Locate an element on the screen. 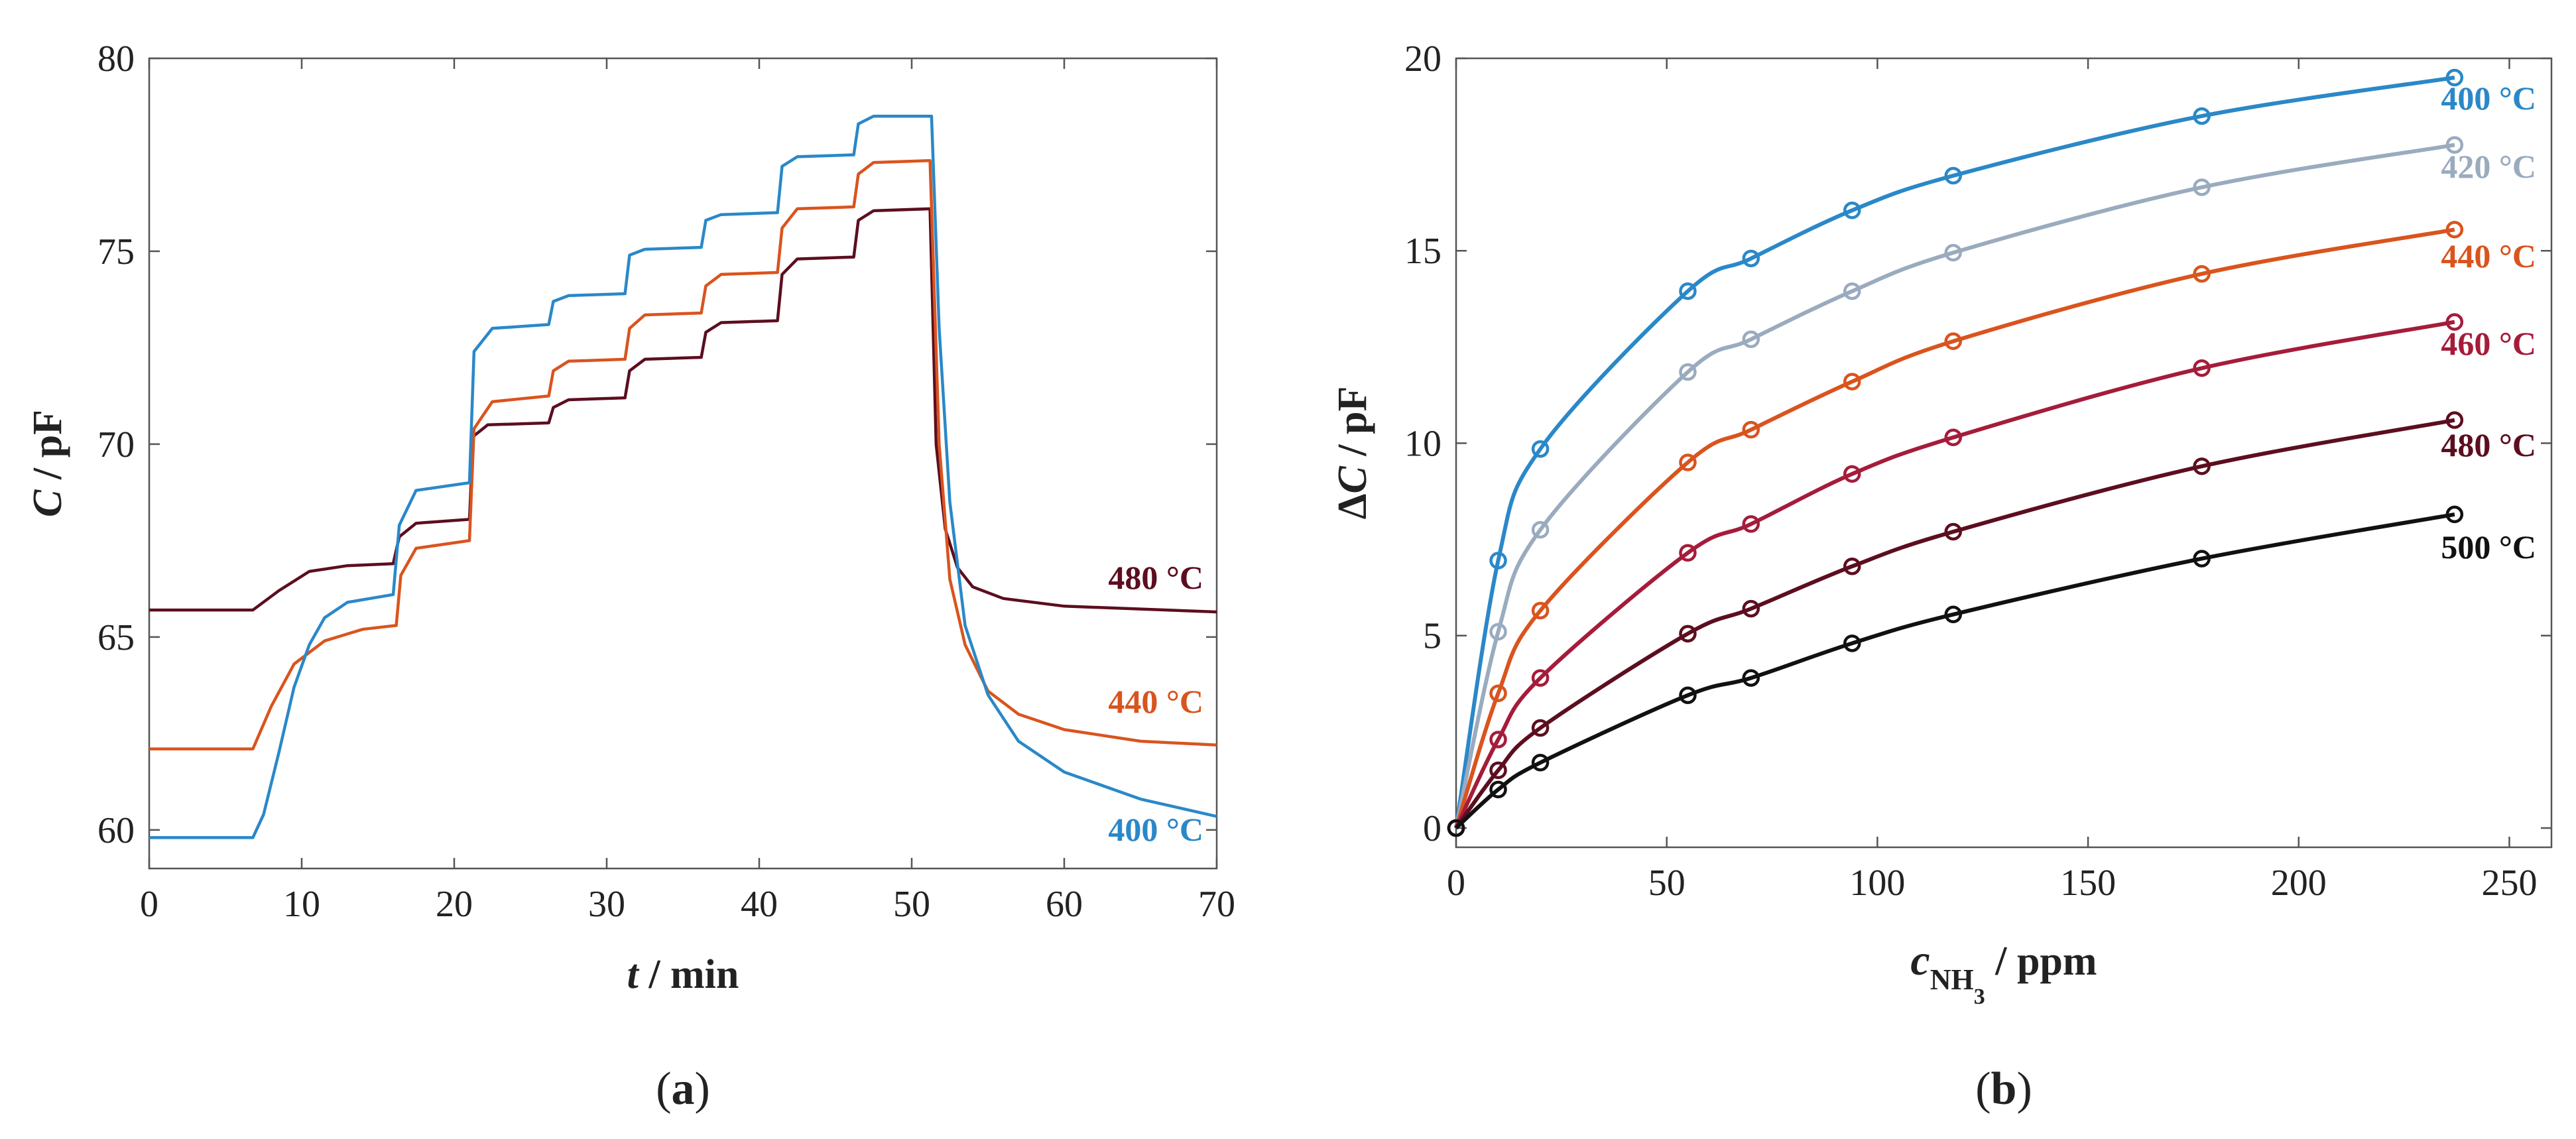 This screenshot has width=2576, height=1139. x-tick-label: 20 is located at coordinates (454, 904).